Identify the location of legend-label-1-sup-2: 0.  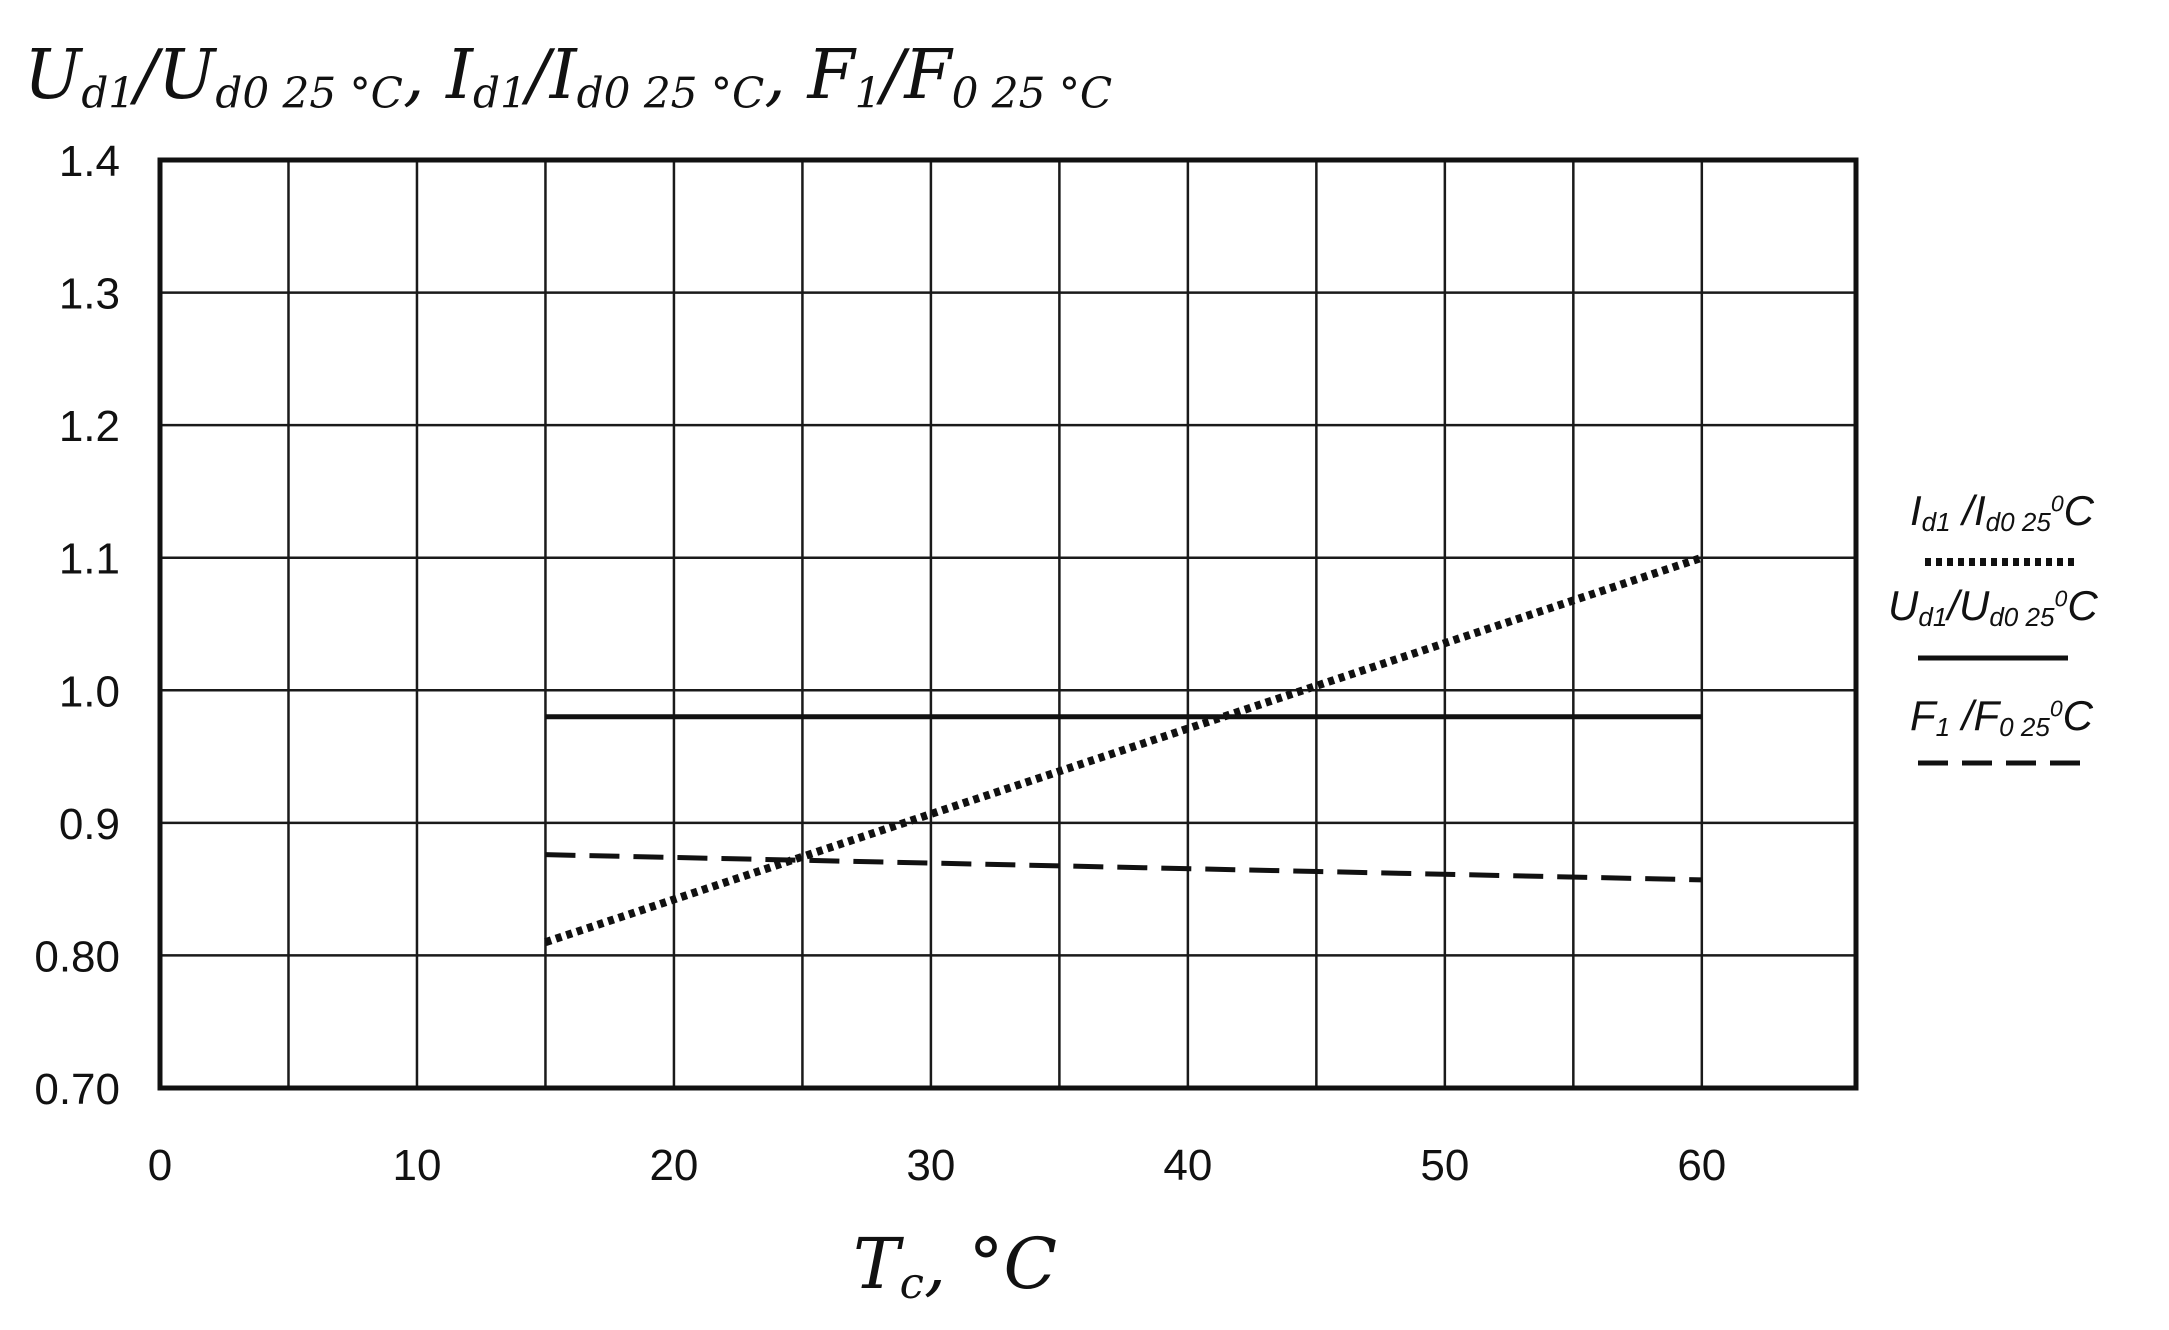
(2060, 599).